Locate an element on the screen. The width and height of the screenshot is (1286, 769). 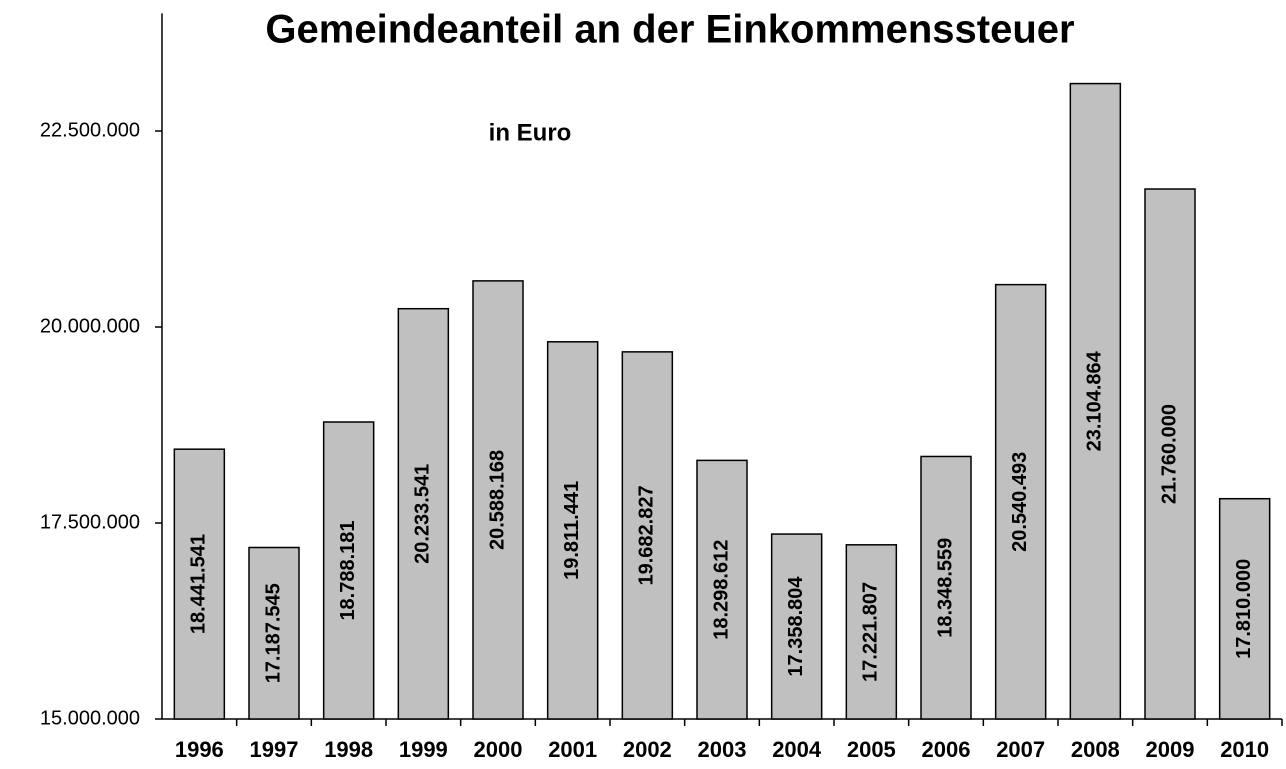
x-tick-label: 2009 is located at coordinates (1170, 749).